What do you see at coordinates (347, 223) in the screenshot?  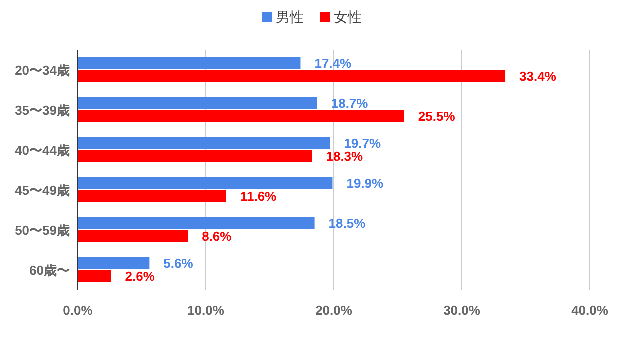 I see `data-label: 18.5%` at bounding box center [347, 223].